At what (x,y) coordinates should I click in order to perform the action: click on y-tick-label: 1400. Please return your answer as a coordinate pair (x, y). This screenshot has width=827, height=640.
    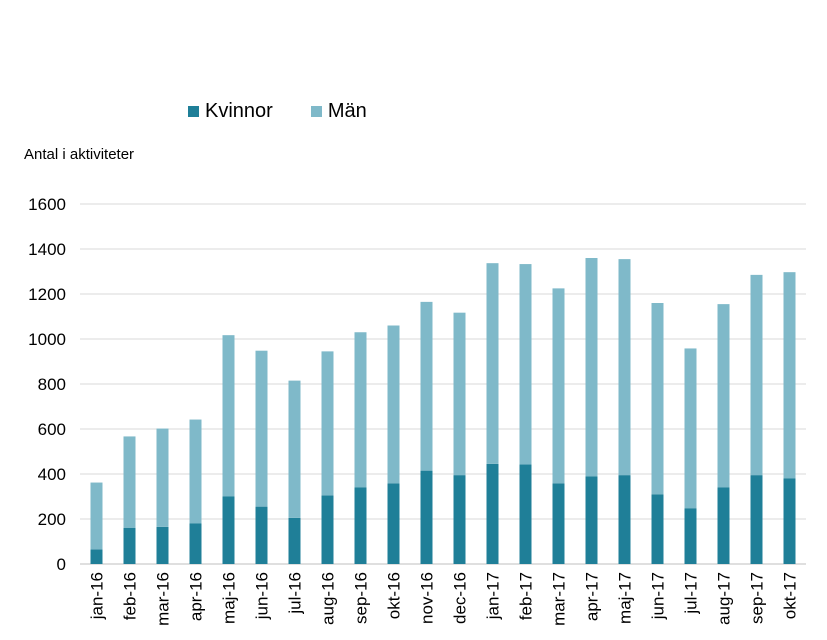
    Looking at the image, I should click on (47, 249).